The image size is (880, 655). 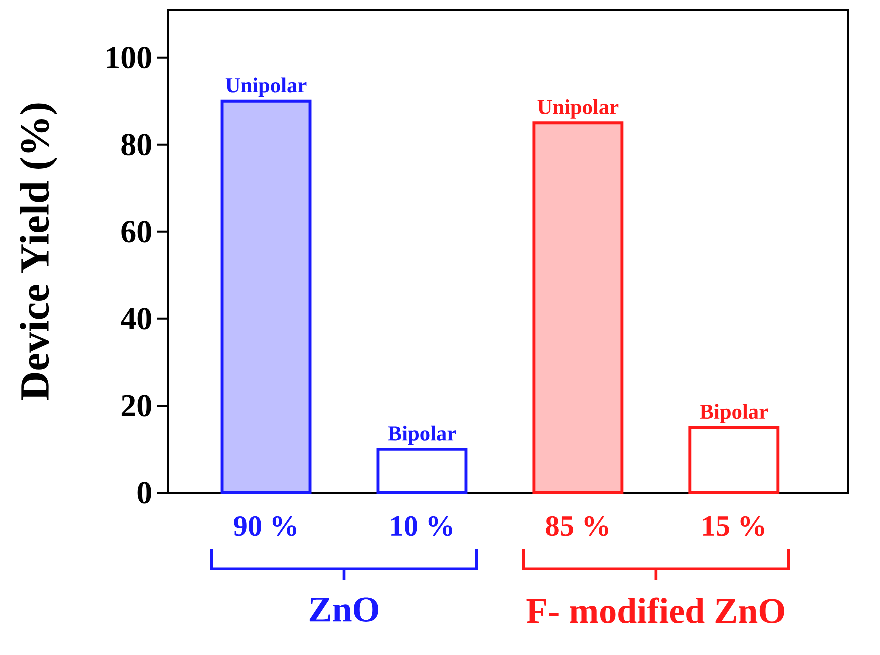 What do you see at coordinates (39, 252) in the screenshot?
I see `y-axis-title: Device Yield (%)` at bounding box center [39, 252].